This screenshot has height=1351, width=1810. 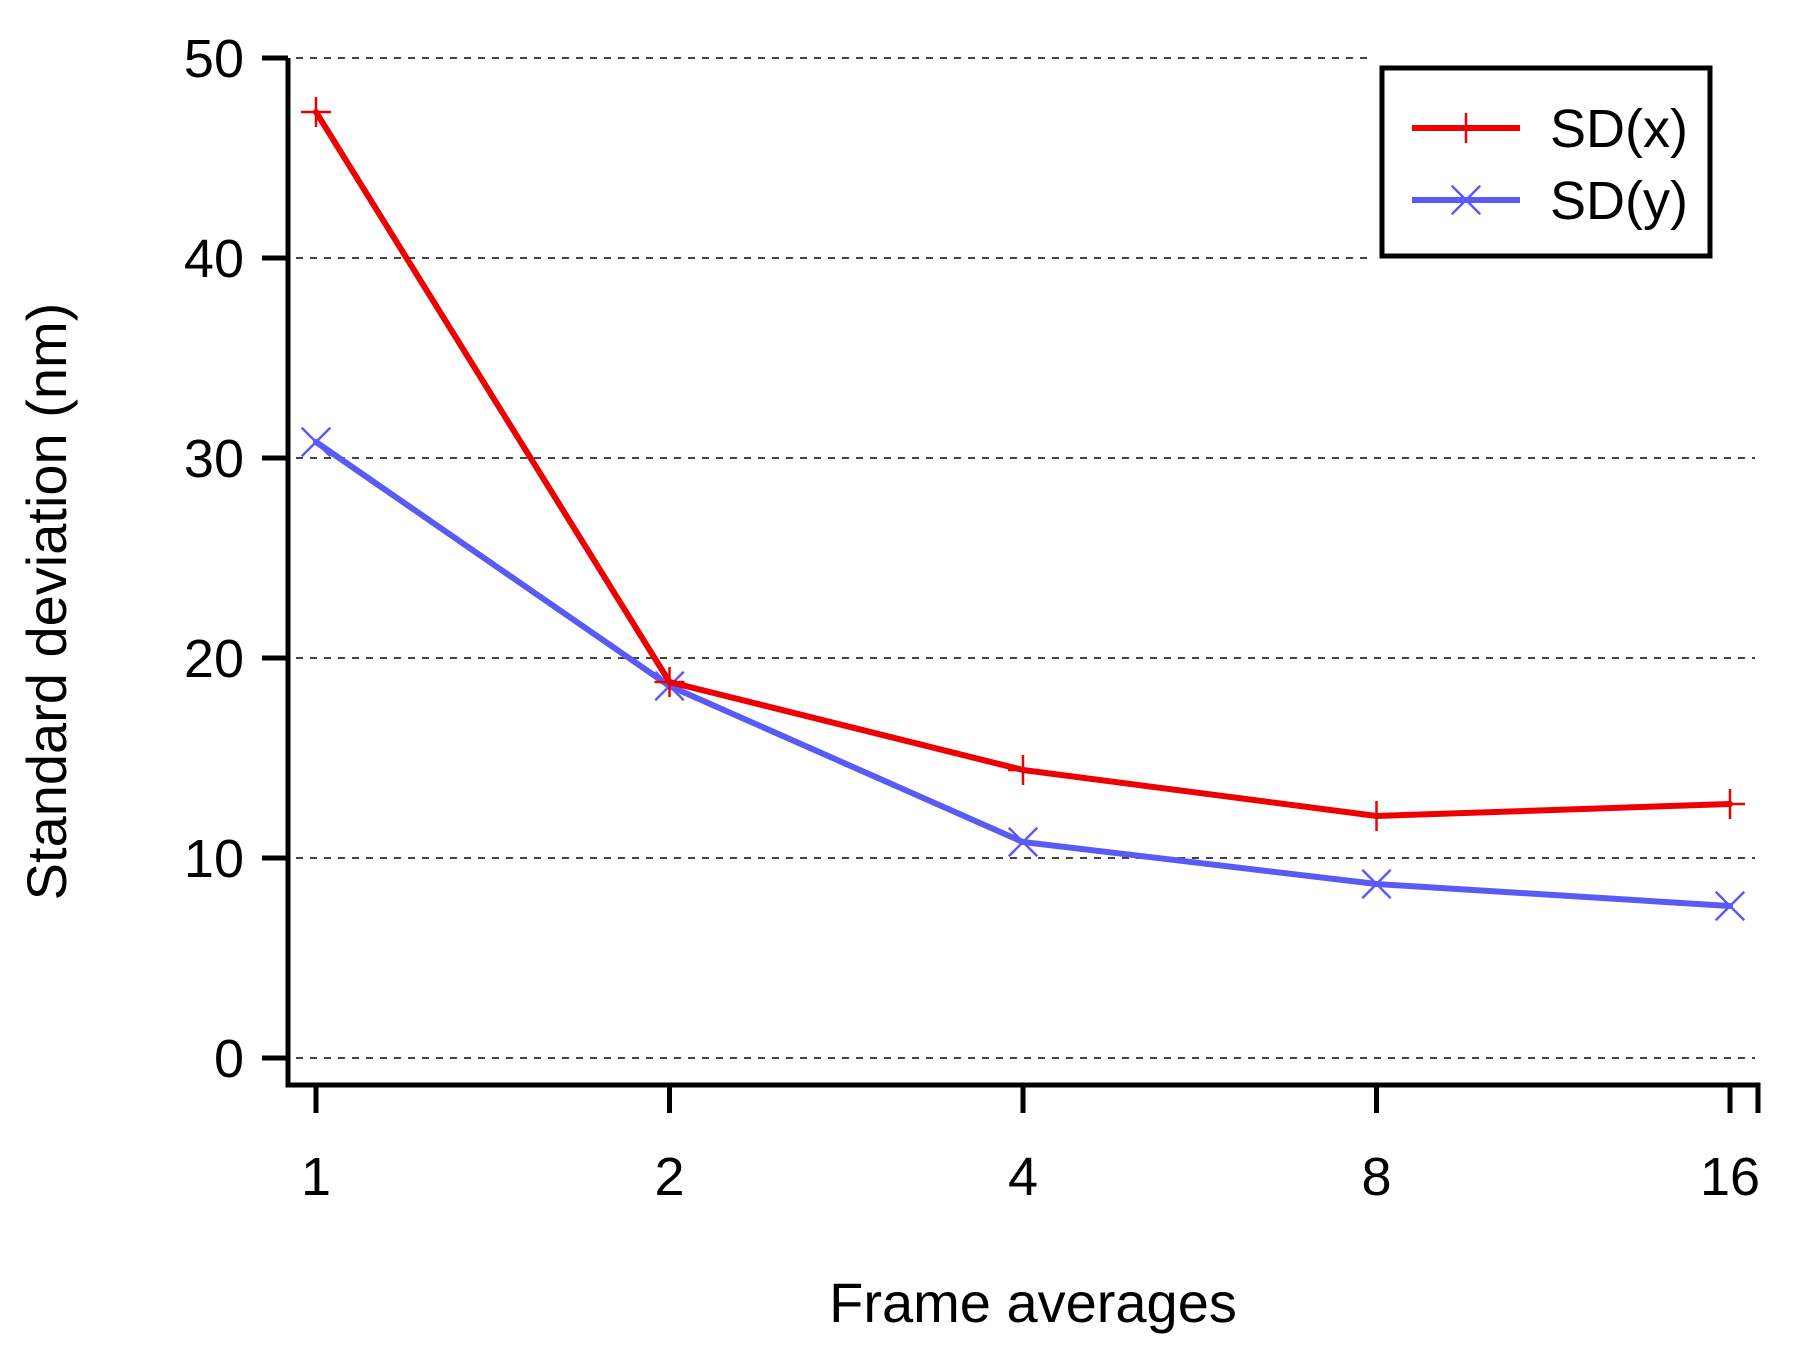 What do you see at coordinates (236, 559) in the screenshot?
I see `y-ticks: 0 10 20 30 40 50` at bounding box center [236, 559].